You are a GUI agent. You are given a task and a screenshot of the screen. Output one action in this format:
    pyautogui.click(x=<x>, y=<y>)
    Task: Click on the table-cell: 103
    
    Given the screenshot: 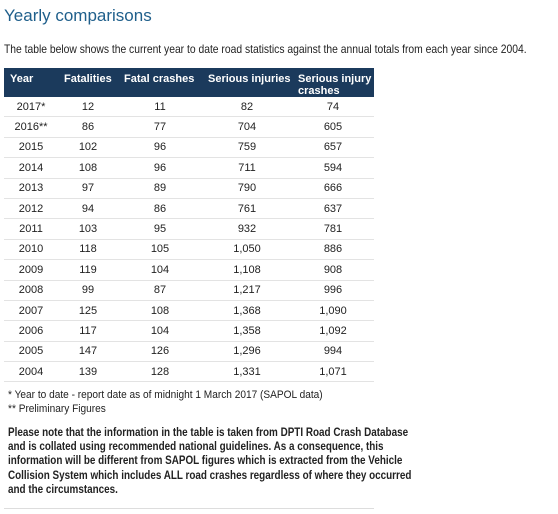 What is the action you would take?
    pyautogui.click(x=88, y=229)
    